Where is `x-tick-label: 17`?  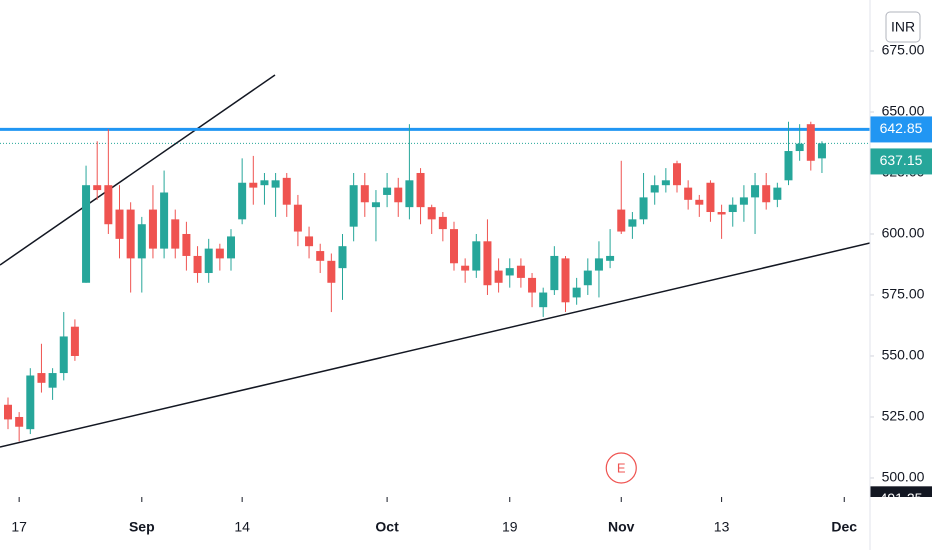 x-tick-label: 17 is located at coordinates (19, 527).